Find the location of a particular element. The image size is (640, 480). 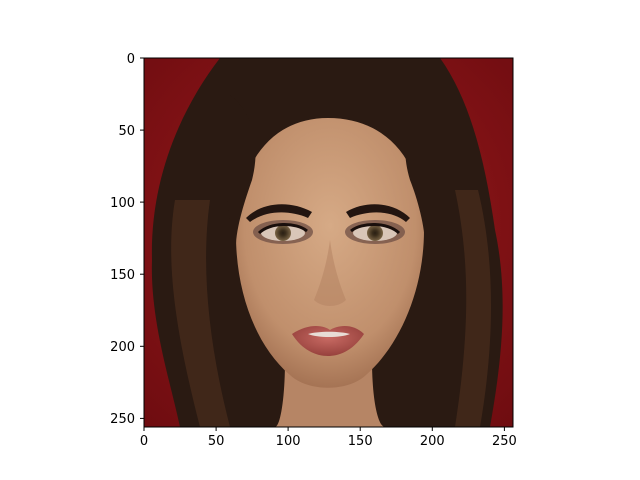

x-tick-label: 100 is located at coordinates (288, 441).